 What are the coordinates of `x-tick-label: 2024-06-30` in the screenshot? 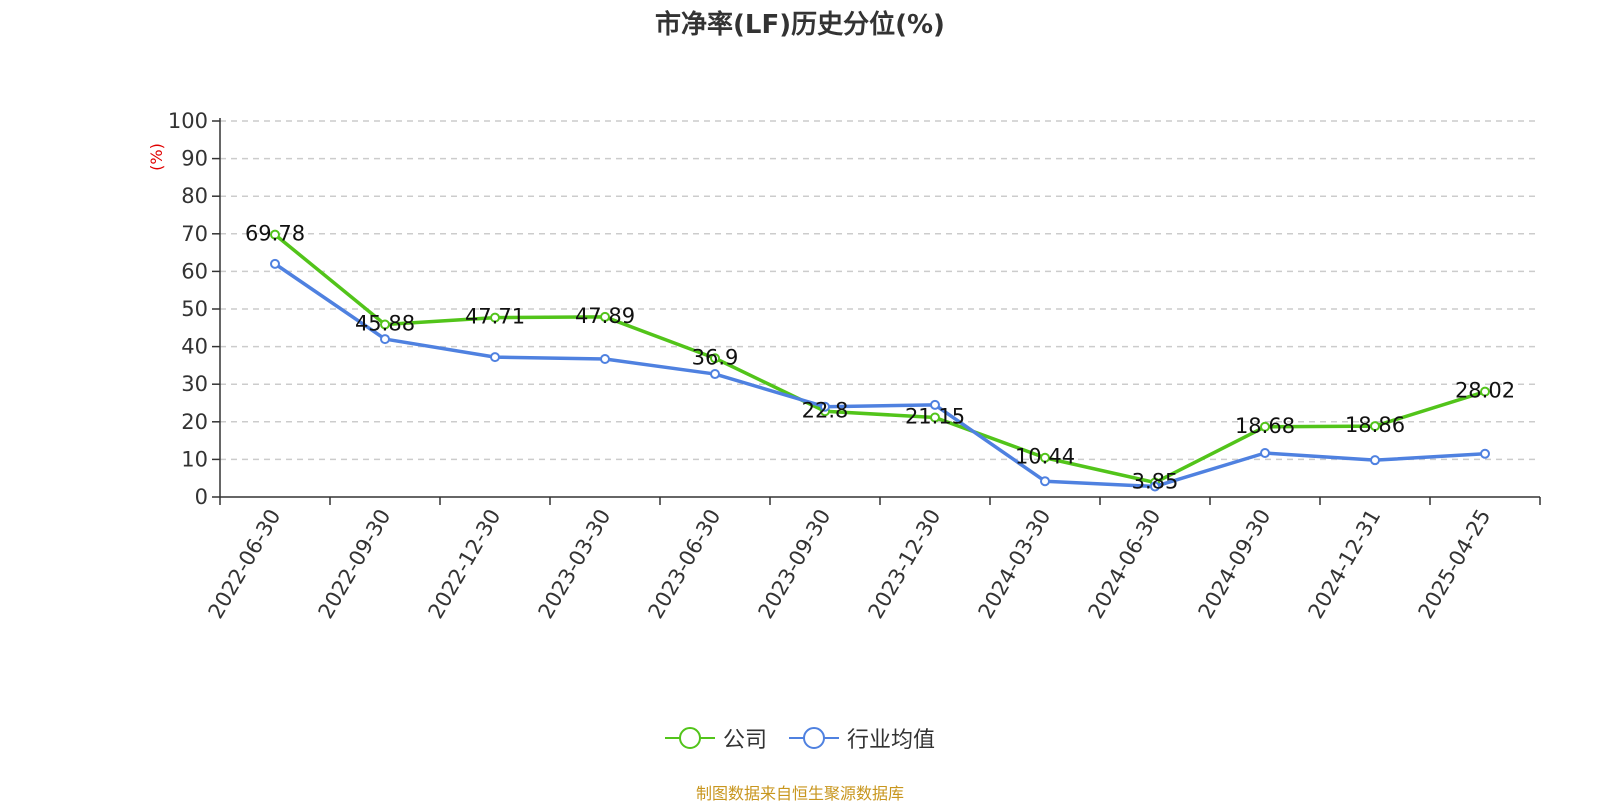 It's located at (1125, 564).